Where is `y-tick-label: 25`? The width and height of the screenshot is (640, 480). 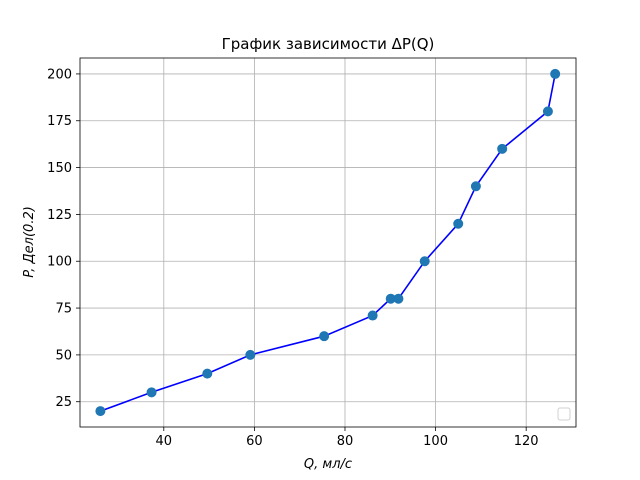
y-tick-label: 25 is located at coordinates (63, 402).